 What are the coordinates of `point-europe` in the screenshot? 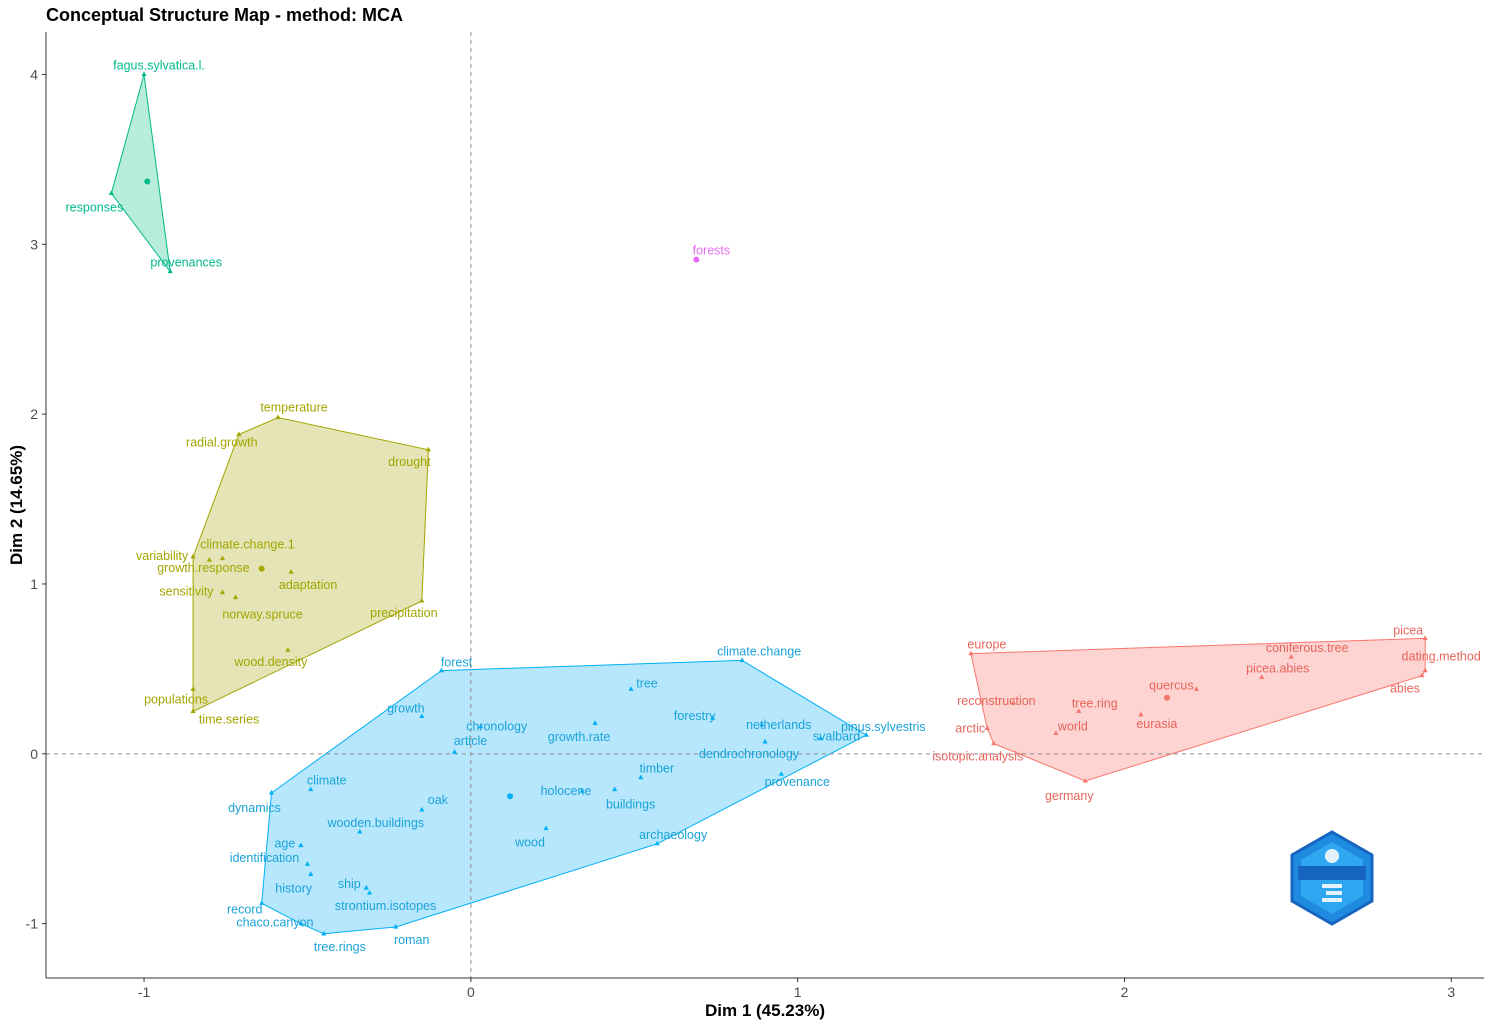 It's located at (971, 653).